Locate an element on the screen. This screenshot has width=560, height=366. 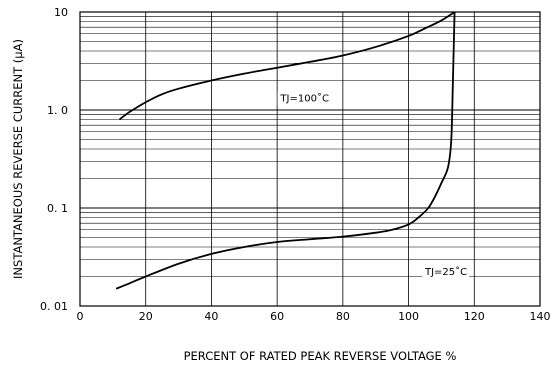
annotation-tj25: TJ=25˚C is located at coordinates (445, 272).